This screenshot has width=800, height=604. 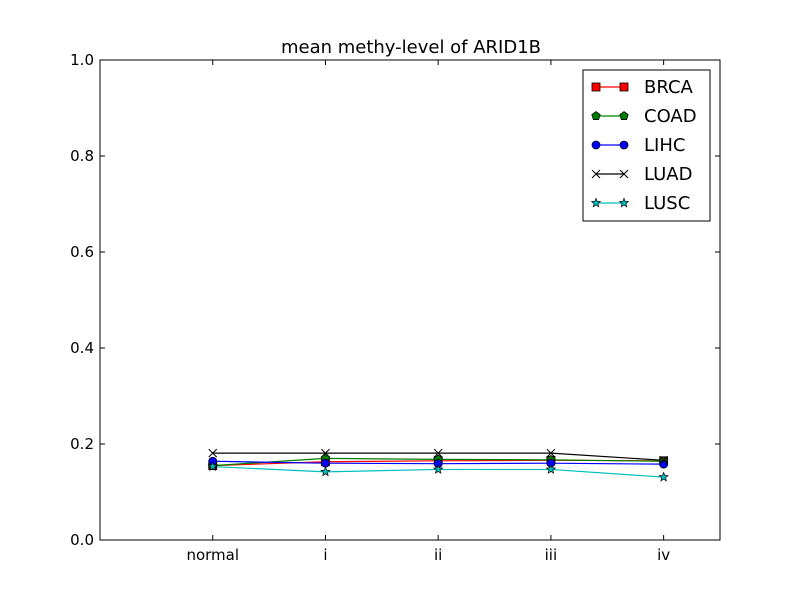 What do you see at coordinates (82, 540) in the screenshot?
I see `y-tick-label: 0.0` at bounding box center [82, 540].